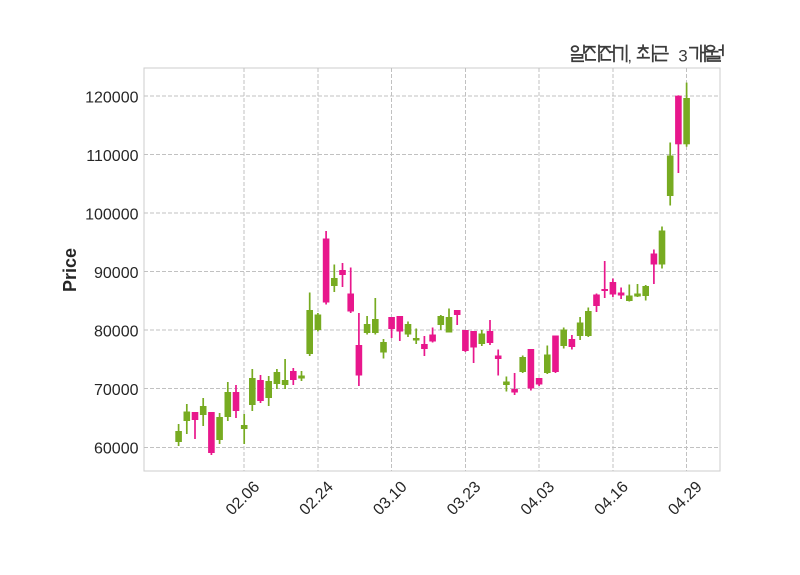  I want to click on svg-text: 90000, so click(116, 273).